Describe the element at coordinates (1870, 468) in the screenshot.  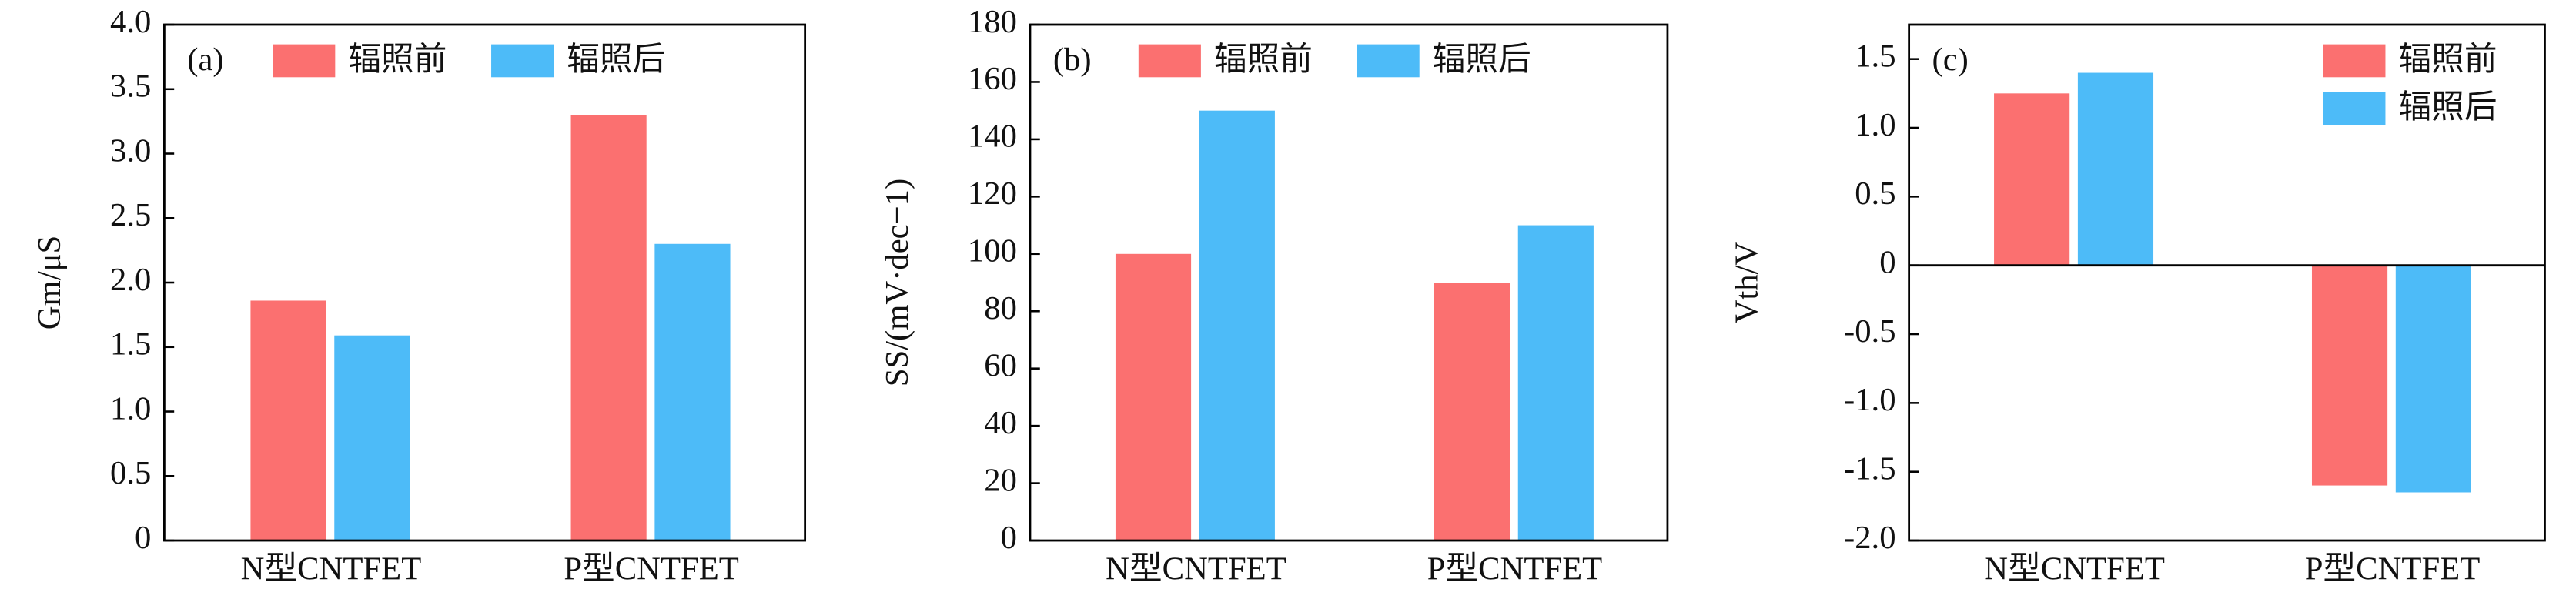
I see `y-tick-label: -1.5` at that location.